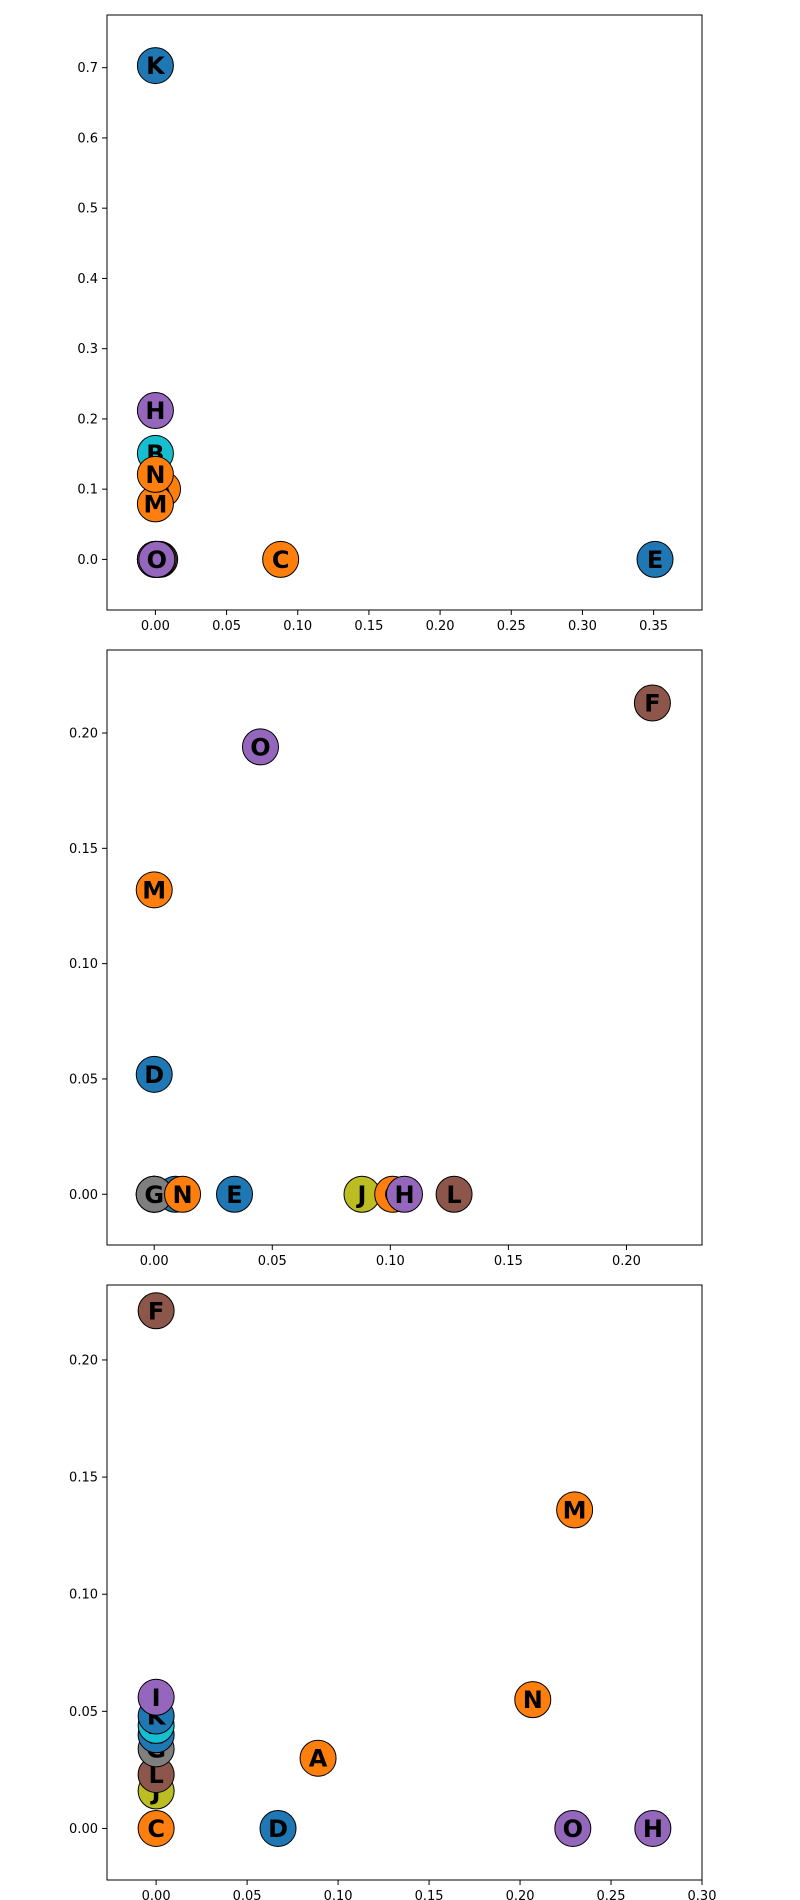  I want to click on y-tick-label: 0.3, so click(87, 349).